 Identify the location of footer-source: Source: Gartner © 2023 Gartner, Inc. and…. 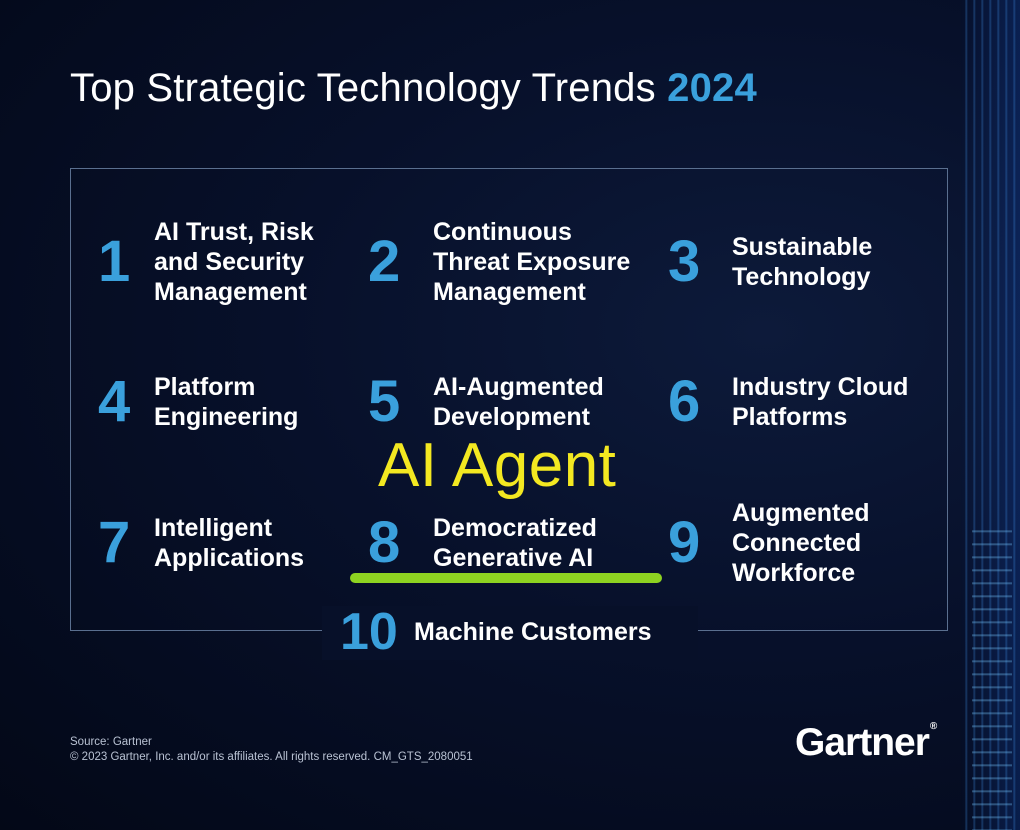
(271, 750).